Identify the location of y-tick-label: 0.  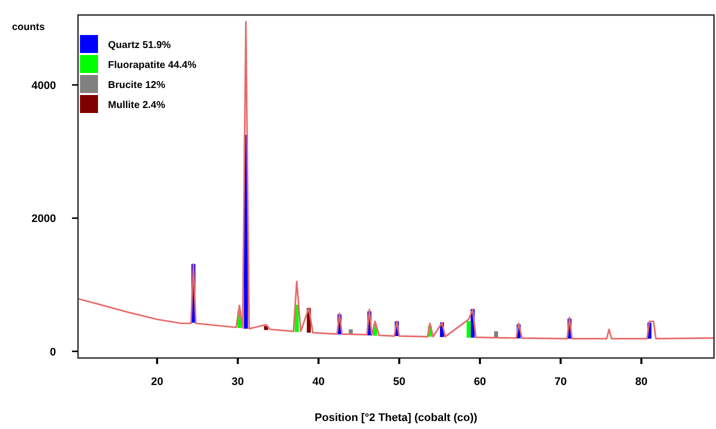
(53, 352).